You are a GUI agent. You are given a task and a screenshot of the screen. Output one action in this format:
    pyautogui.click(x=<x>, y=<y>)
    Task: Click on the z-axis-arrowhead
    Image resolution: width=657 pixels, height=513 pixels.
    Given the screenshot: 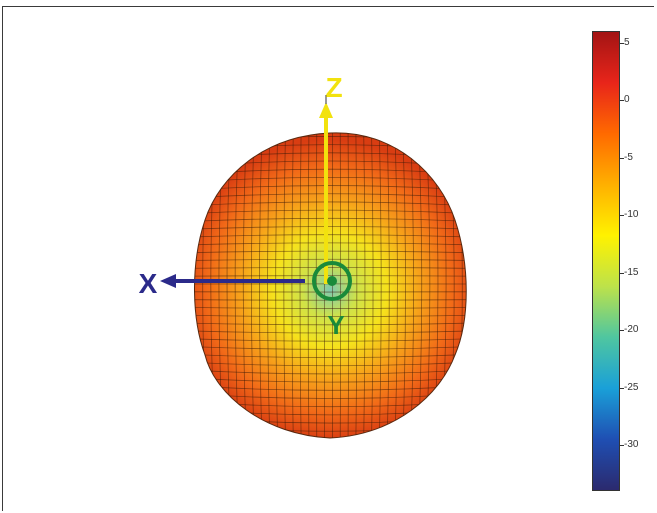 What is the action you would take?
    pyautogui.click(x=326, y=110)
    